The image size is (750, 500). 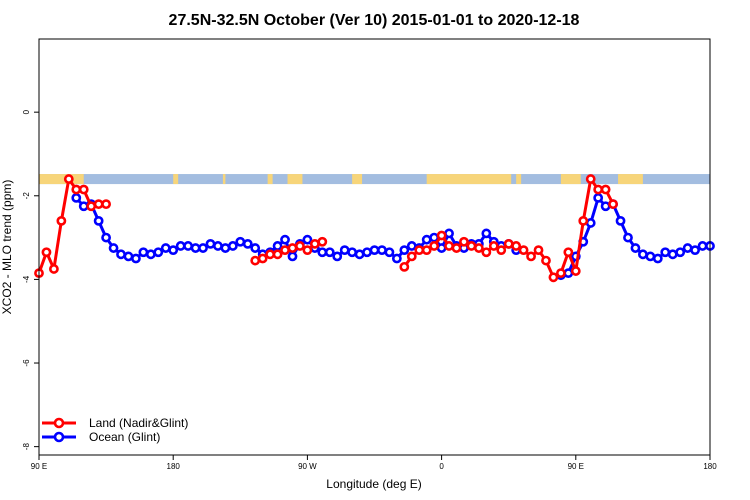 I want to click on legend-entry: Land (Nadir&Glint), so click(x=115, y=423).